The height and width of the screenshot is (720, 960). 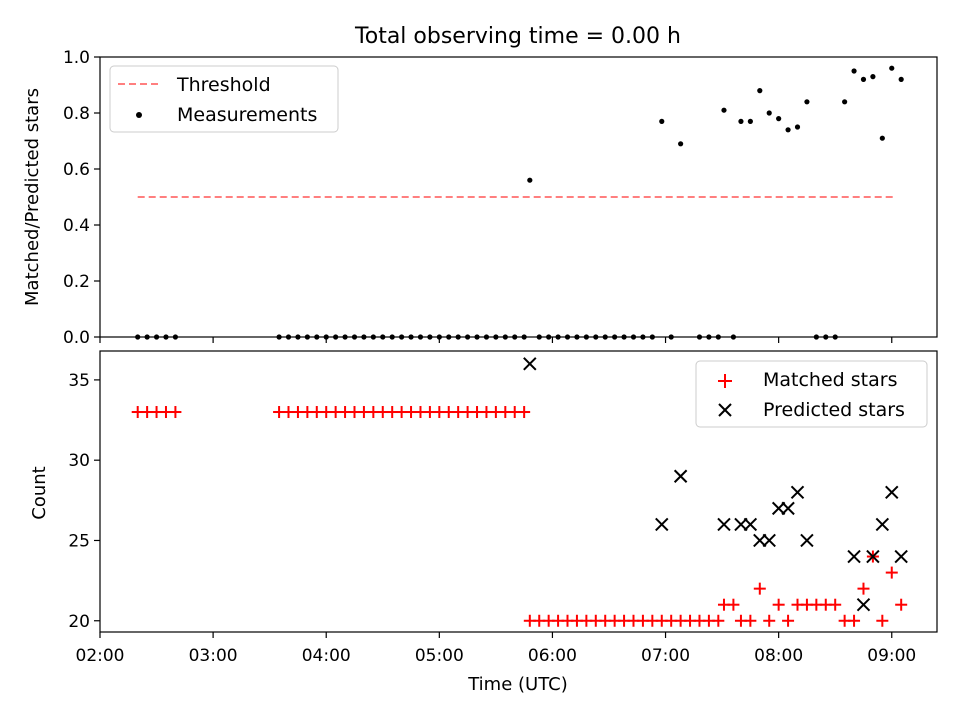 I want to click on y-tick-label: 30, so click(x=79, y=461).